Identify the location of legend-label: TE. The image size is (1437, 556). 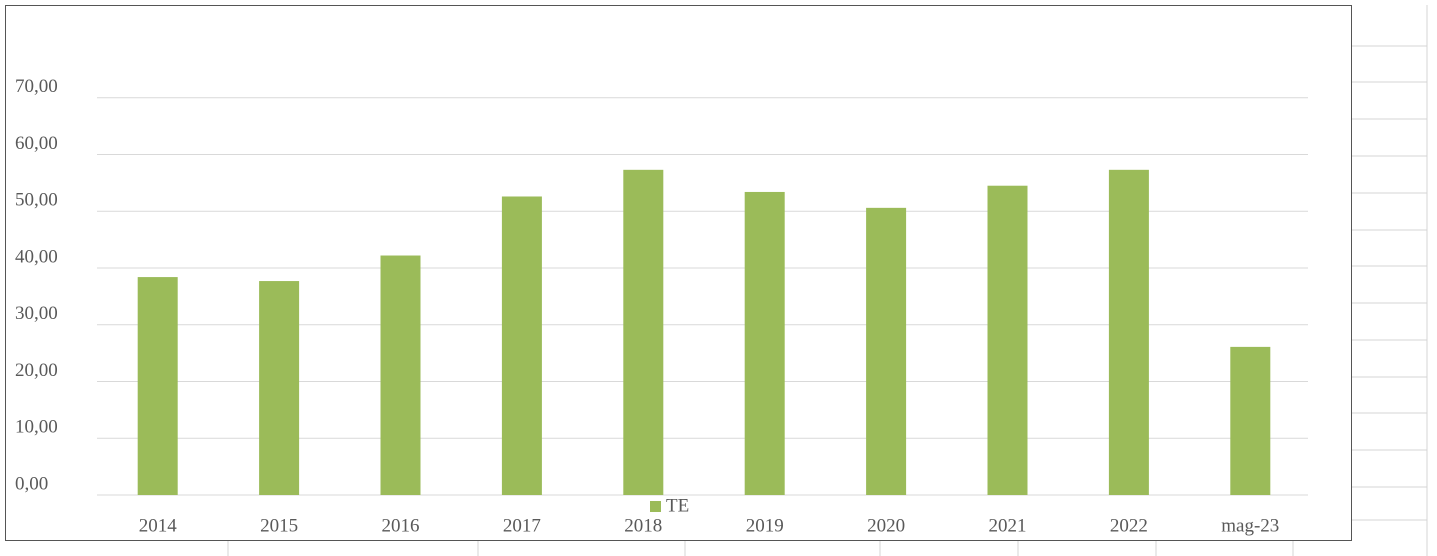
(677, 505).